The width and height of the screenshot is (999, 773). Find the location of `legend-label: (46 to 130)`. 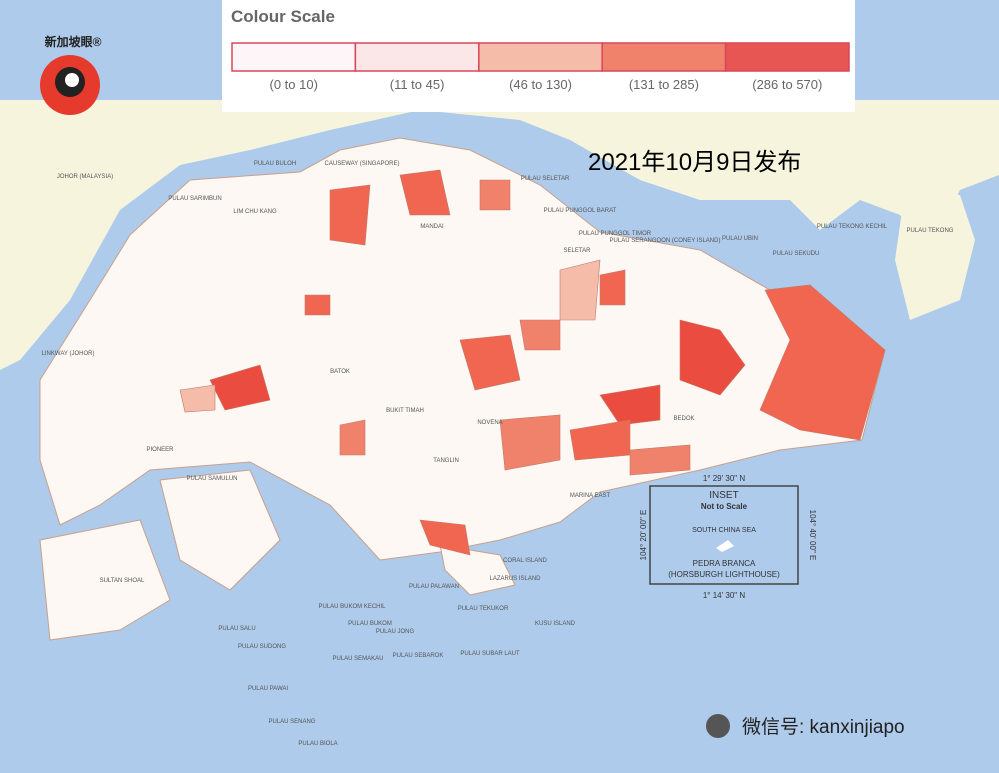

legend-label: (46 to 130) is located at coordinates (540, 84).